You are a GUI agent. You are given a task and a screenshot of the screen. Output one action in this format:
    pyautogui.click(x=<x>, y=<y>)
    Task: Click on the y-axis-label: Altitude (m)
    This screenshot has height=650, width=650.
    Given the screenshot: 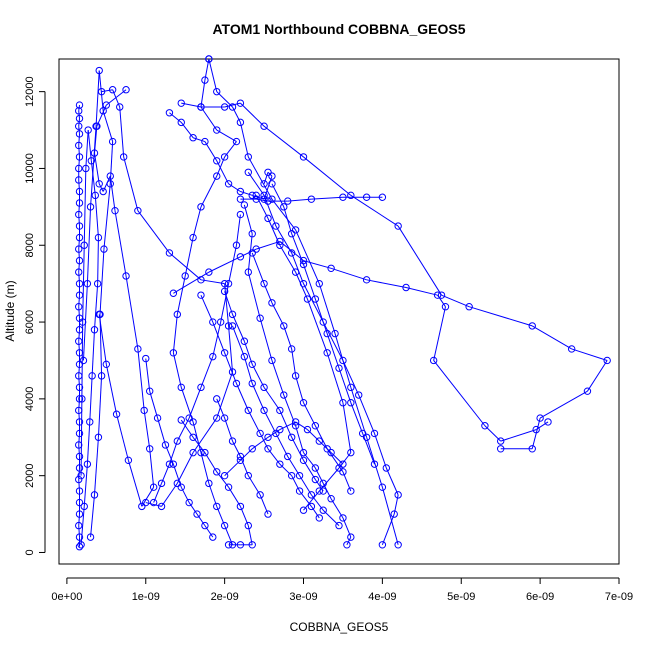 What is the action you would take?
    pyautogui.click(x=10, y=310)
    